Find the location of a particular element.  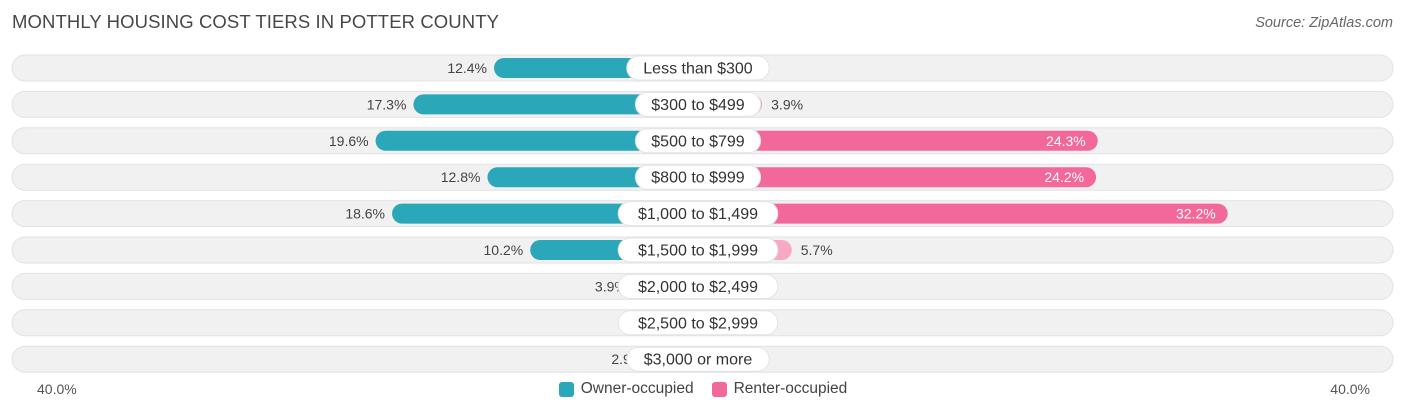

category-label: $500 to $799 is located at coordinates (698, 141).